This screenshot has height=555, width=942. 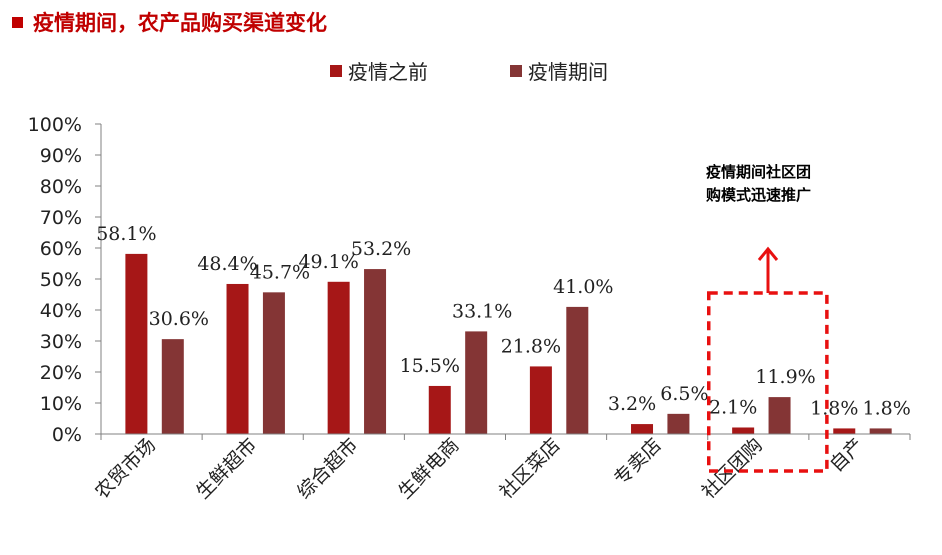 I want to click on data-label: 49.1%, so click(x=328, y=262).